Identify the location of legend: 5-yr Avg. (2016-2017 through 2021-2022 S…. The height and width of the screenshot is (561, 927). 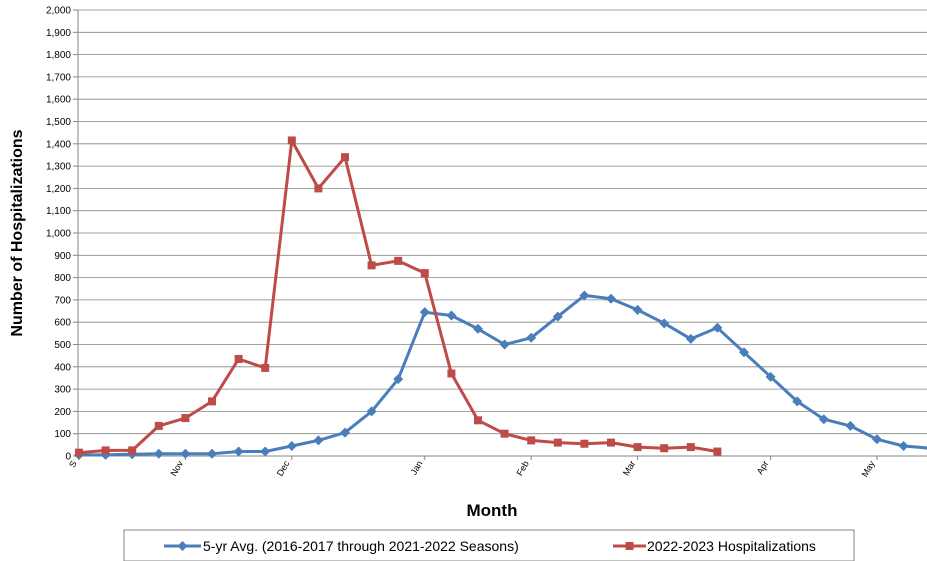
(489, 545).